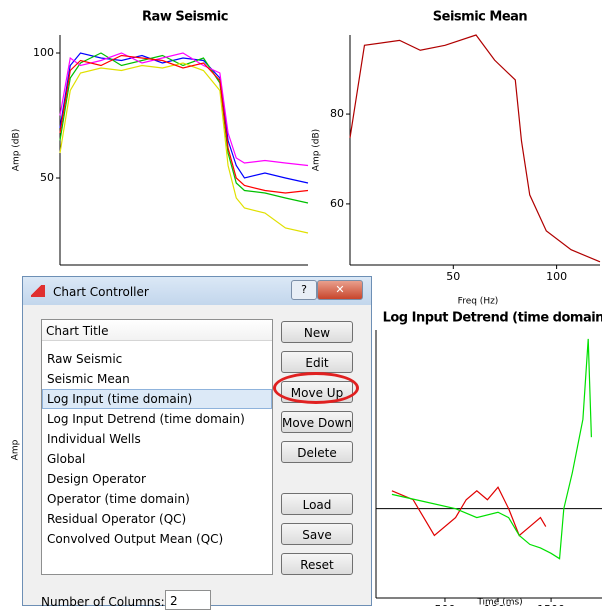 The image size is (602, 611). I want to click on x-axis-label: Freq (Hz), so click(478, 302).